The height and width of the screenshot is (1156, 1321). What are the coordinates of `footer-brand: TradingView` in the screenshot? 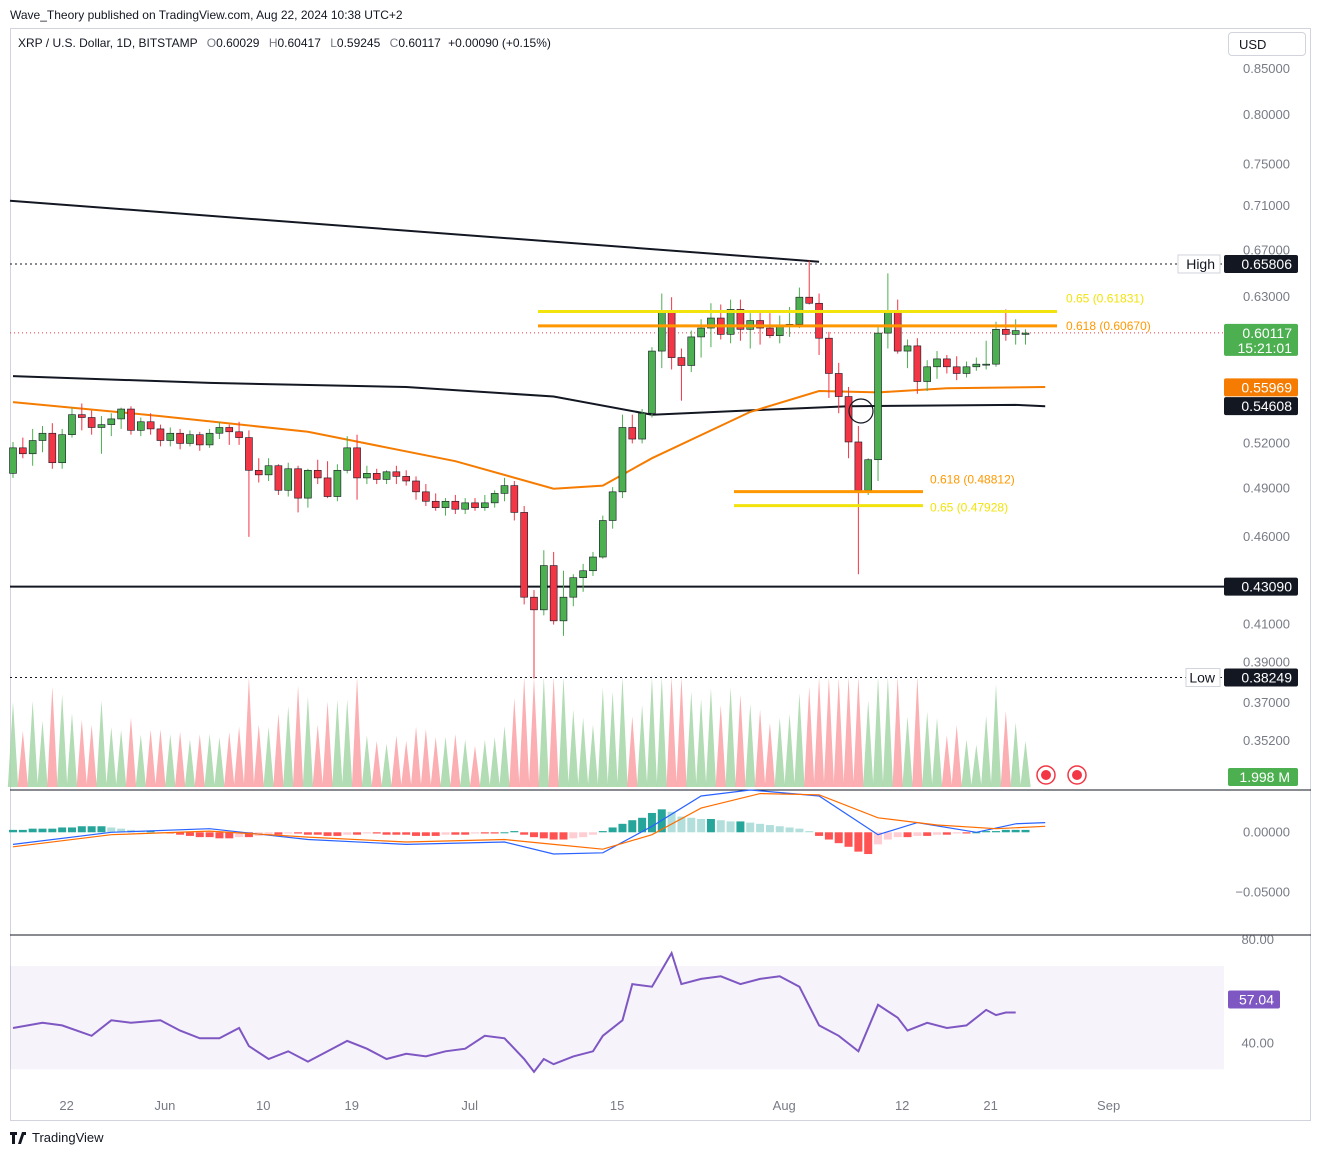 It's located at (57, 1137).